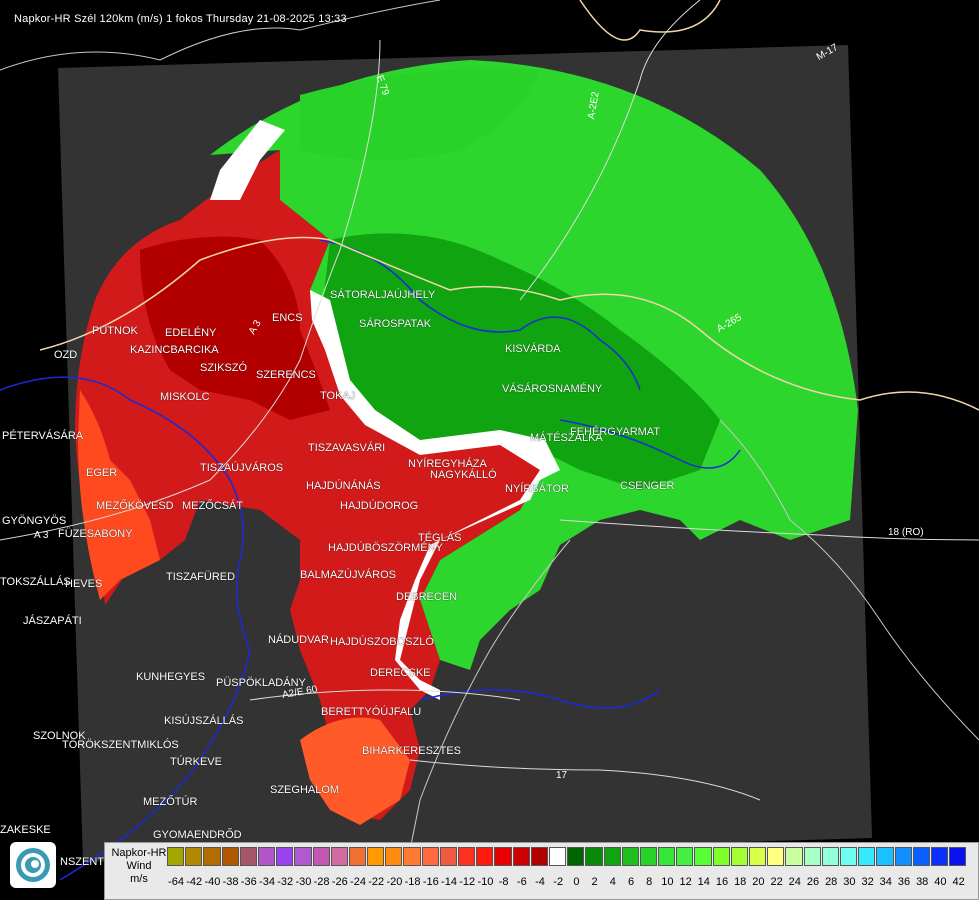 This screenshot has width=979, height=900. What do you see at coordinates (647, 486) in the screenshot?
I see `place-label: CSENGER` at bounding box center [647, 486].